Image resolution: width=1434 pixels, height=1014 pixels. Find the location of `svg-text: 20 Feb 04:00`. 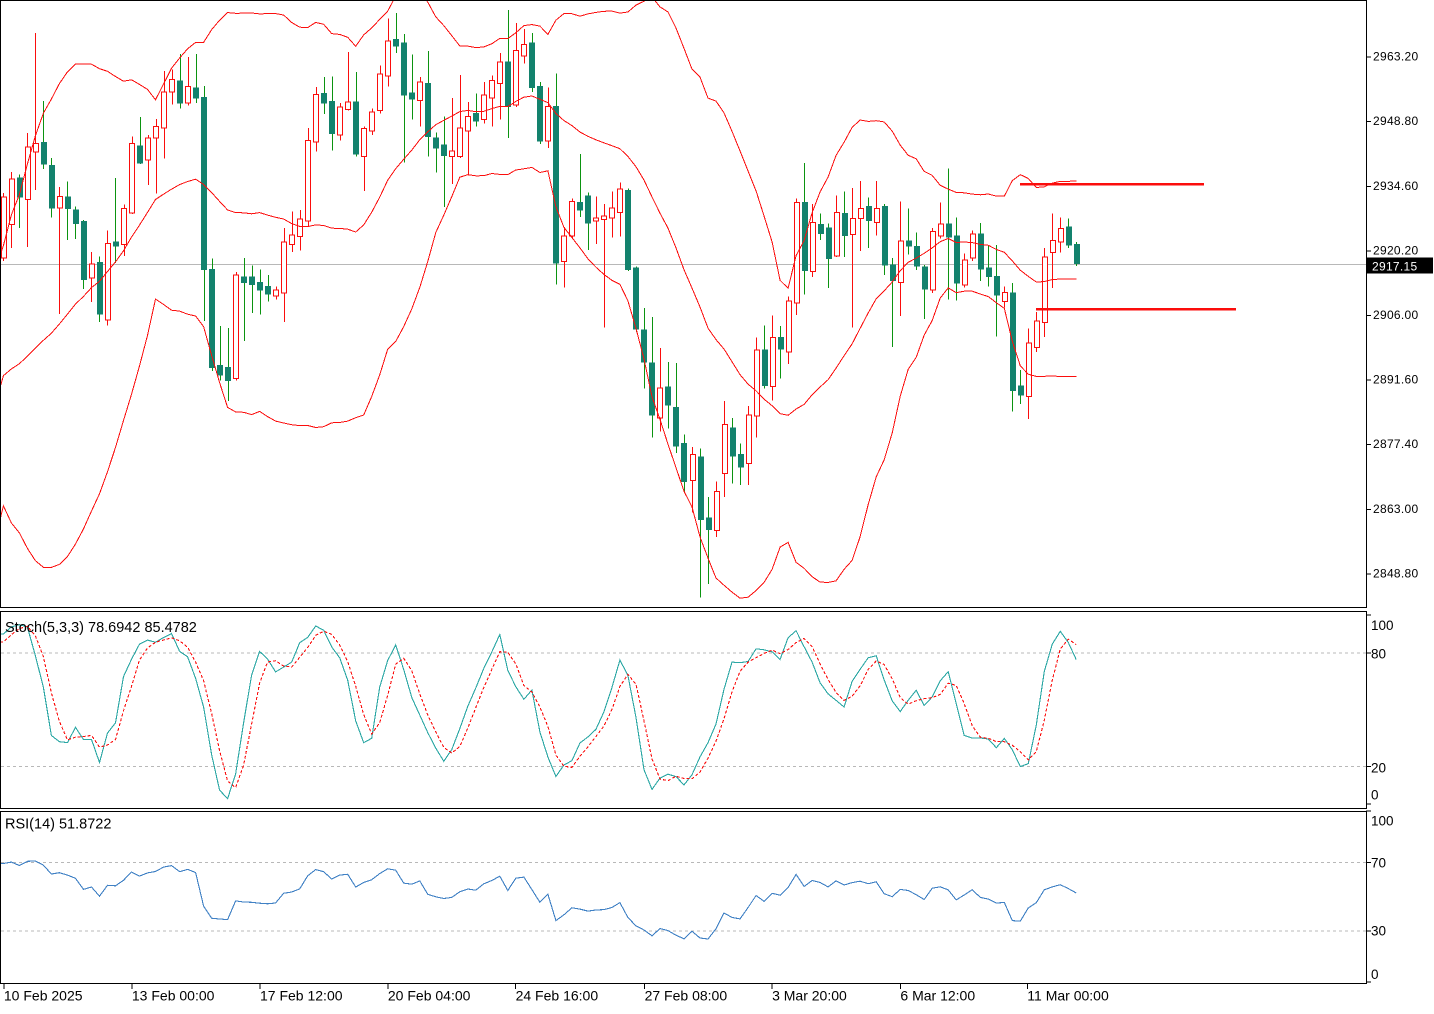

svg-text: 20 Feb 04:00 is located at coordinates (429, 996).